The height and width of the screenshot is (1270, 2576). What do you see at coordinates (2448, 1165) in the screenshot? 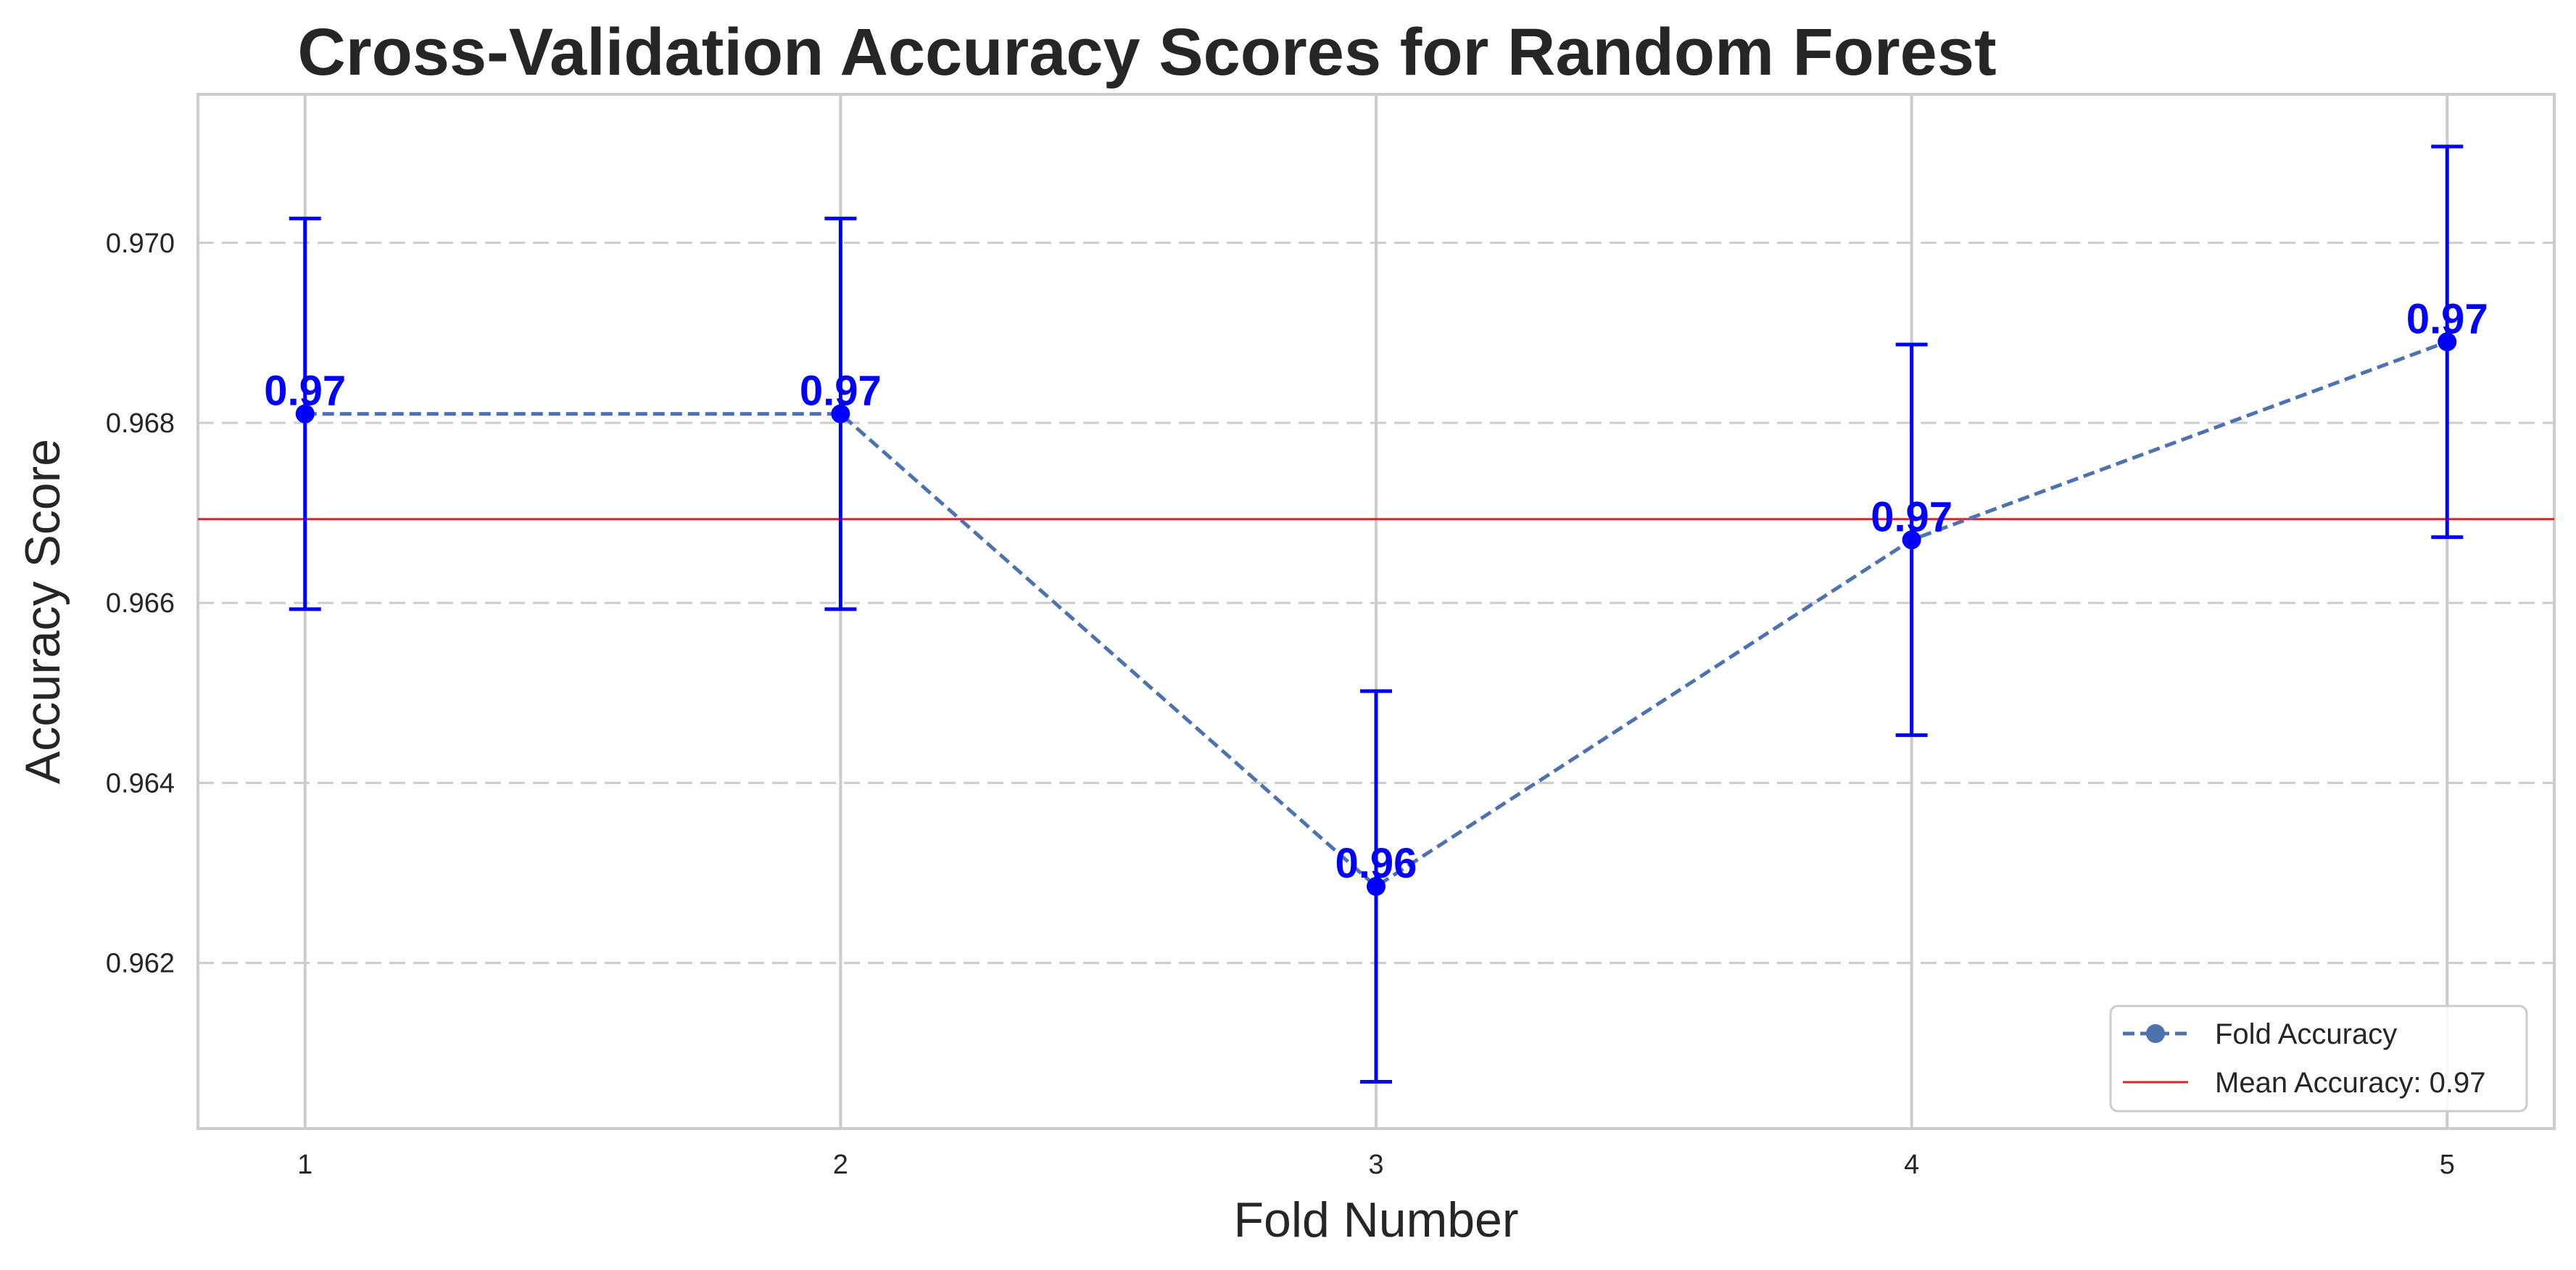
I see `x-tick-label: 5` at bounding box center [2448, 1165].